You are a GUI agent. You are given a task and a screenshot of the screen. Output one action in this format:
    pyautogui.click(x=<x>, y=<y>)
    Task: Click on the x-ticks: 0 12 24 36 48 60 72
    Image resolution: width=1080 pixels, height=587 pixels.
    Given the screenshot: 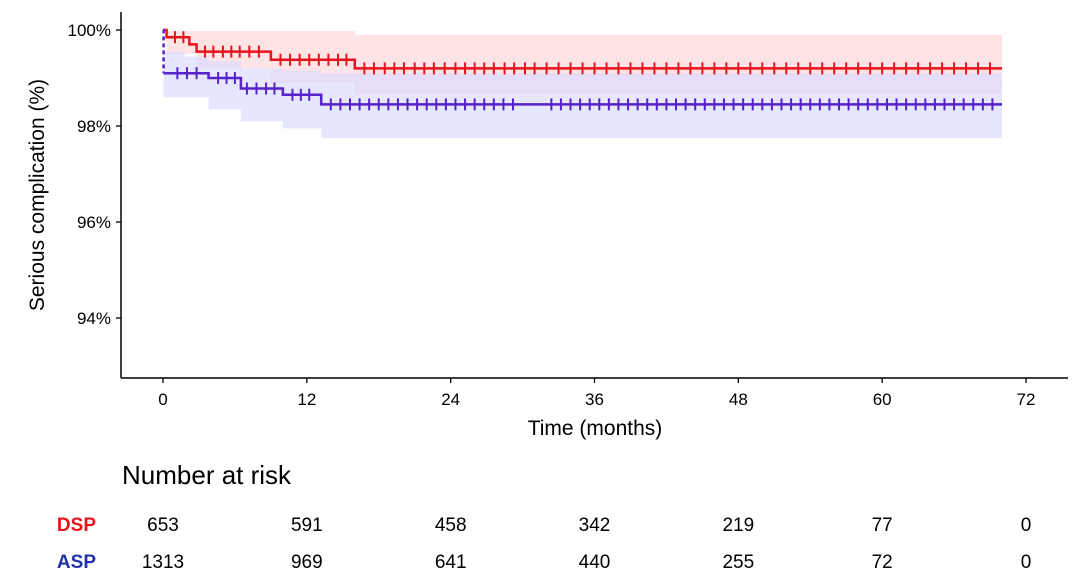 What is the action you would take?
    pyautogui.click(x=596, y=393)
    